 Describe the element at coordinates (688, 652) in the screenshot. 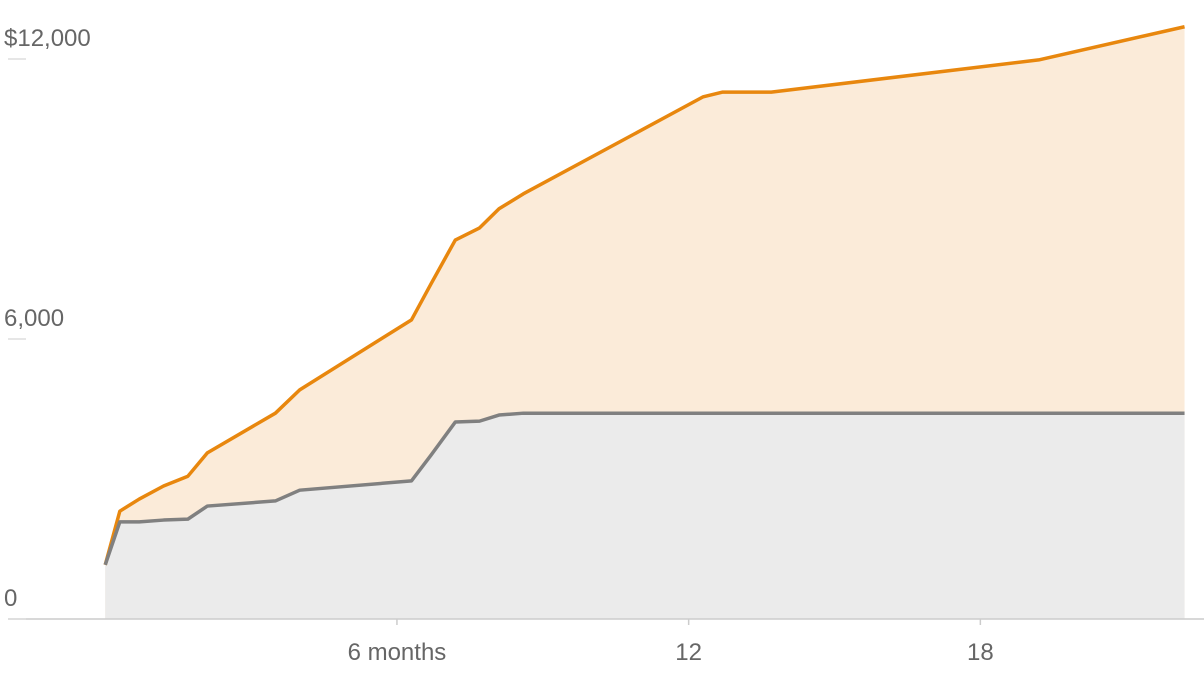

I see `x-tick-label: 12` at that location.